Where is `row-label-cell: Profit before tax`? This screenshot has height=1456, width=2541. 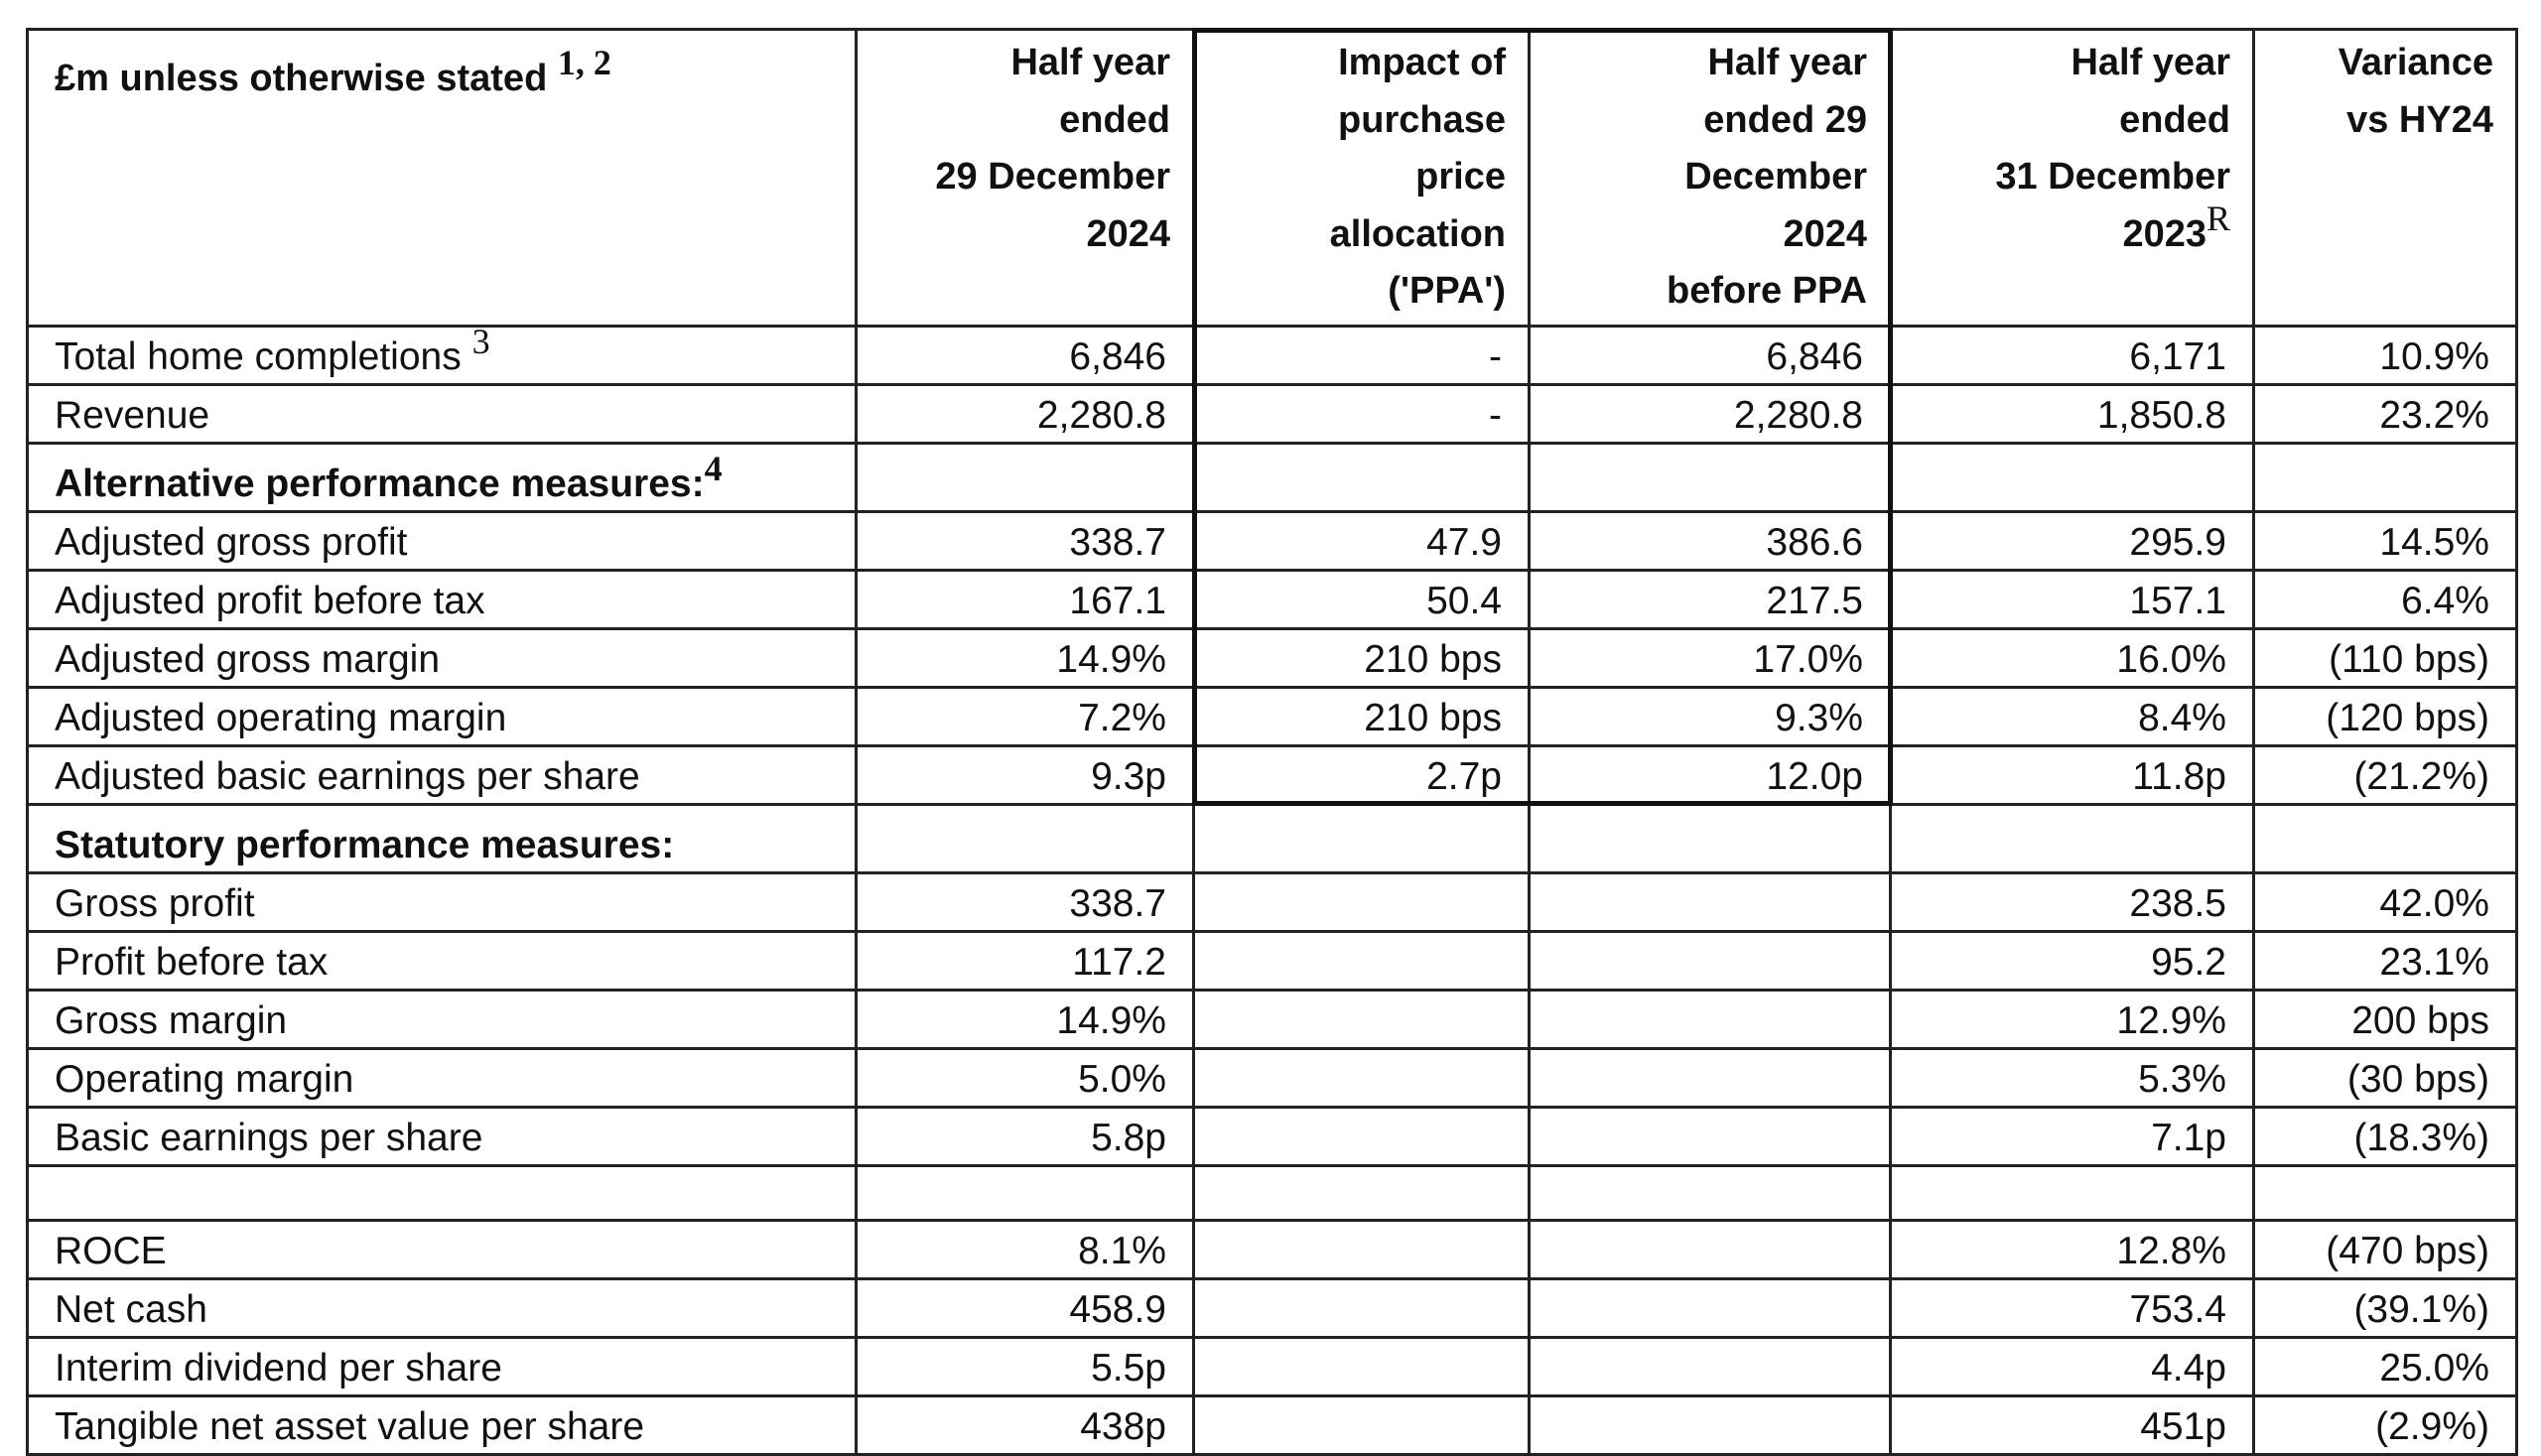 row-label-cell: Profit before tax is located at coordinates (442, 960).